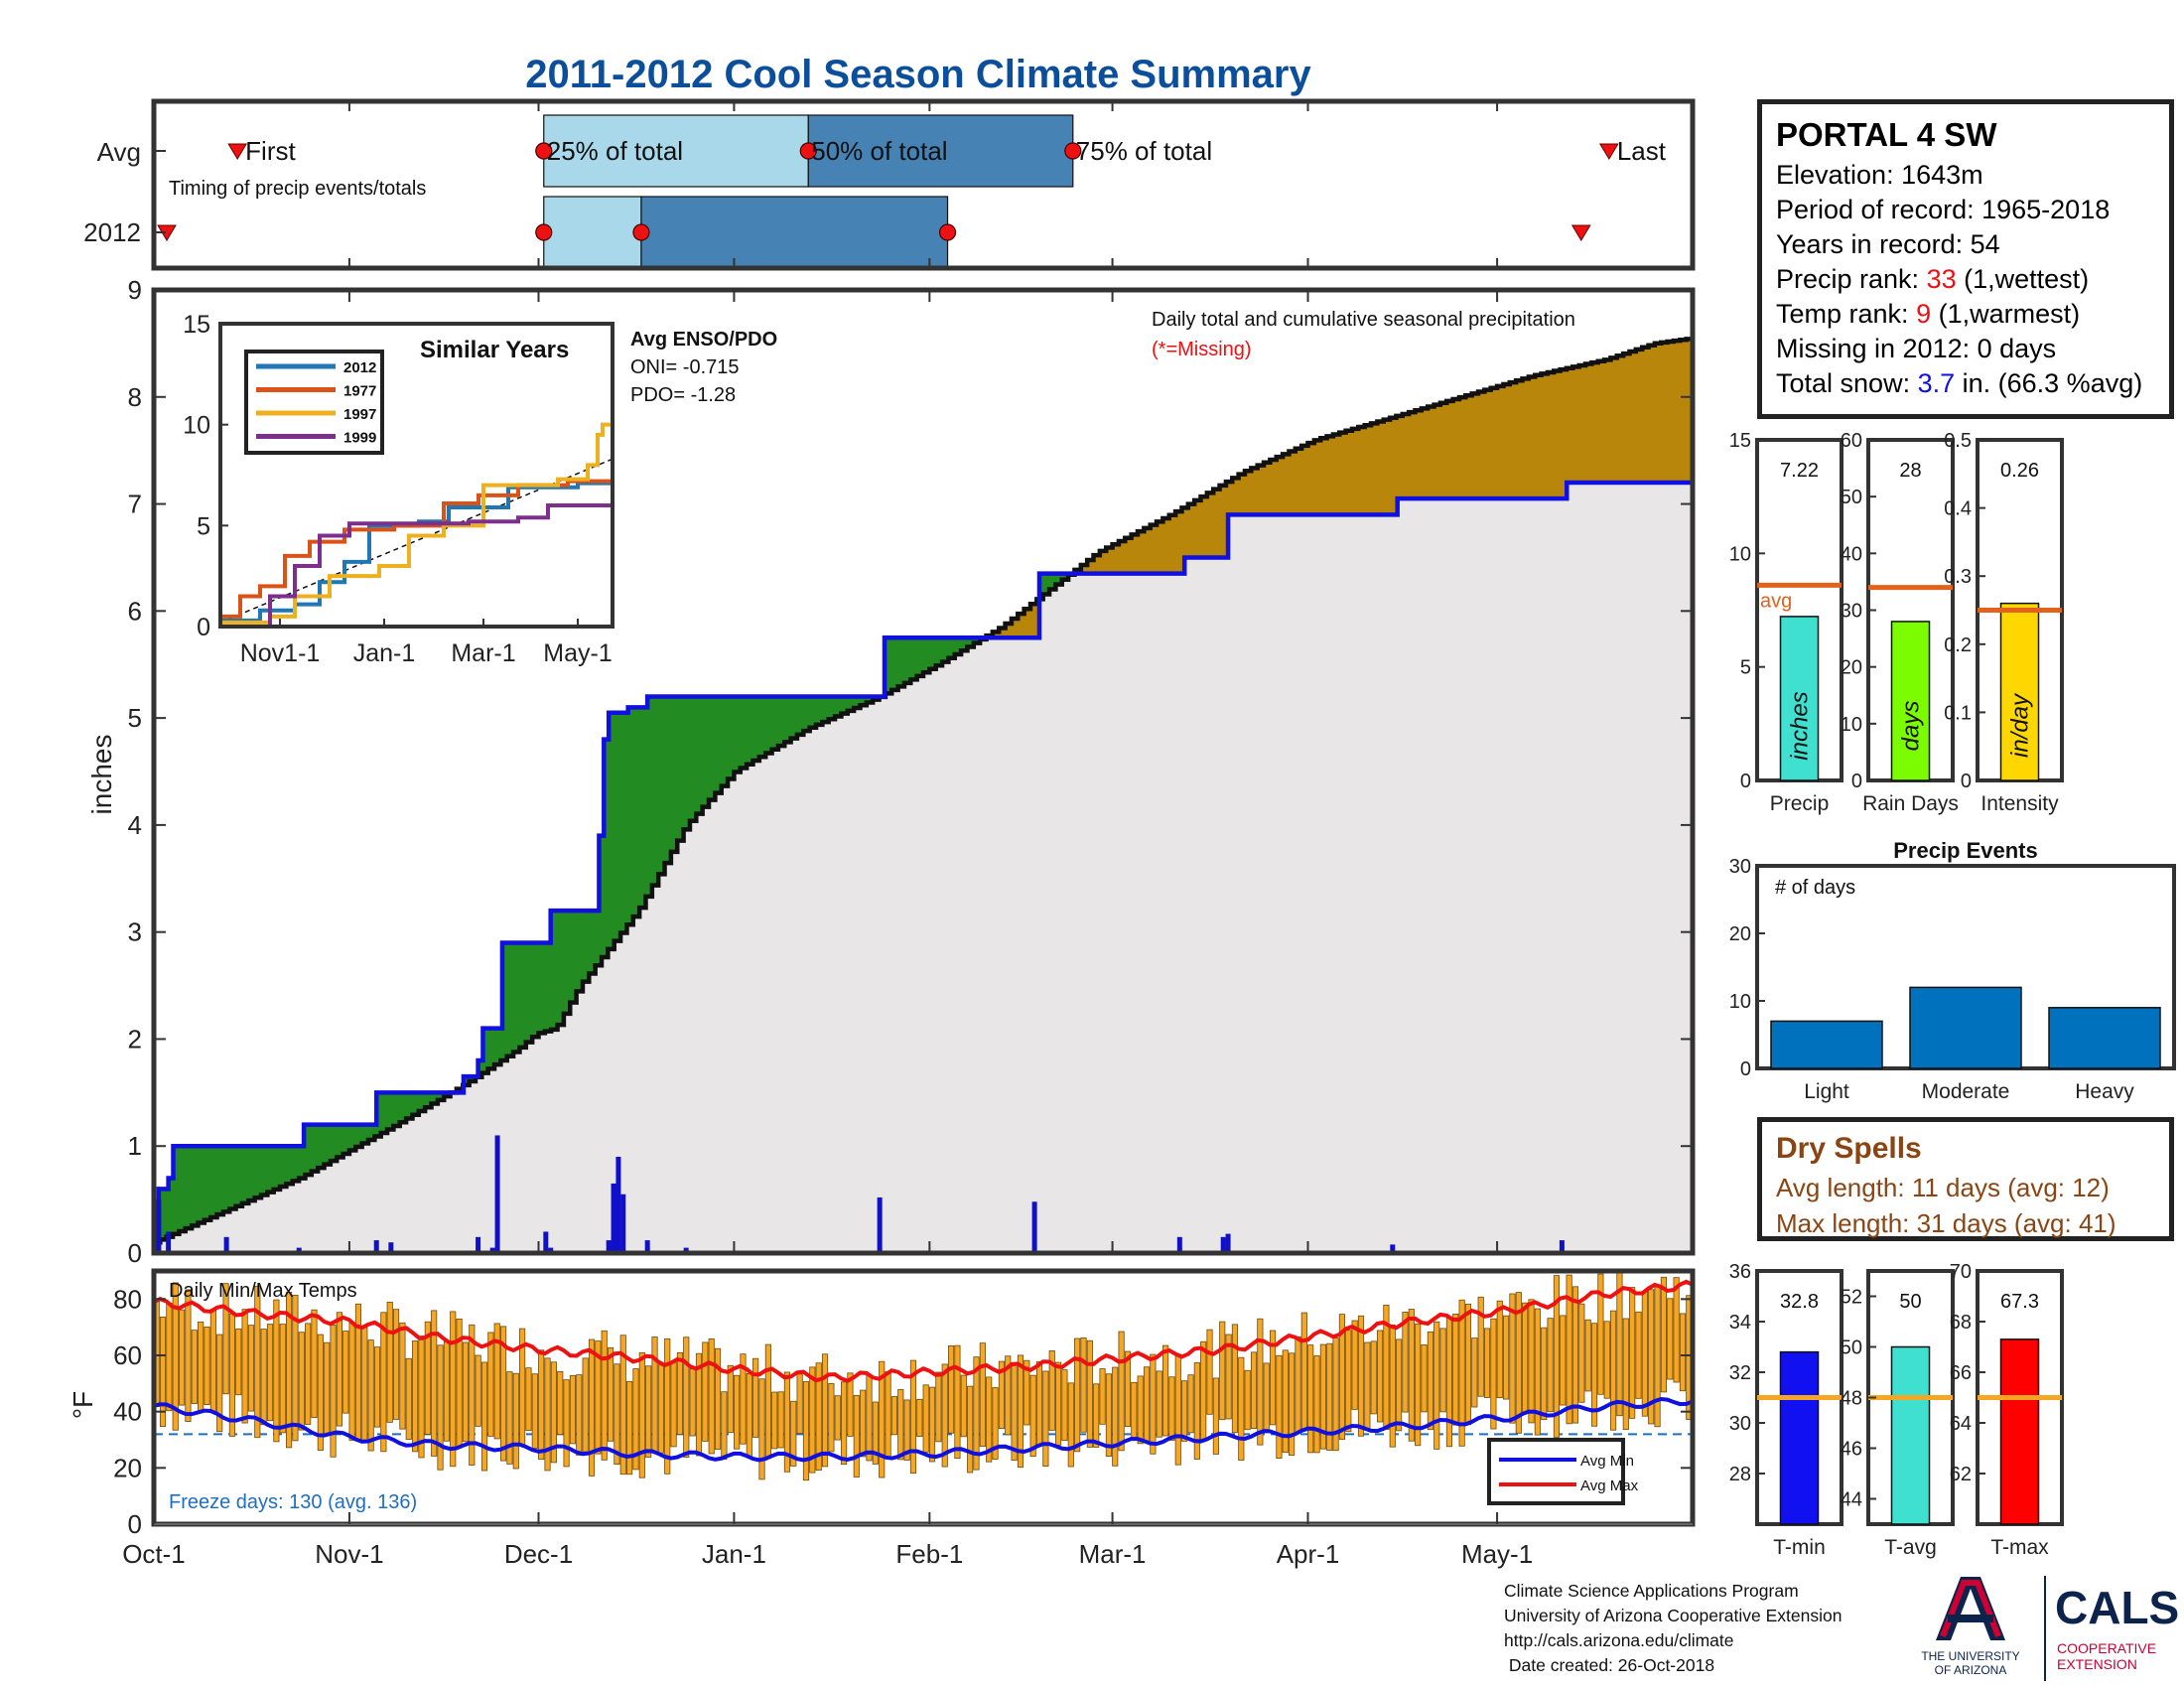  Describe the element at coordinates (127, 1412) in the screenshot. I see `temp-y-tick-label: 40` at that location.